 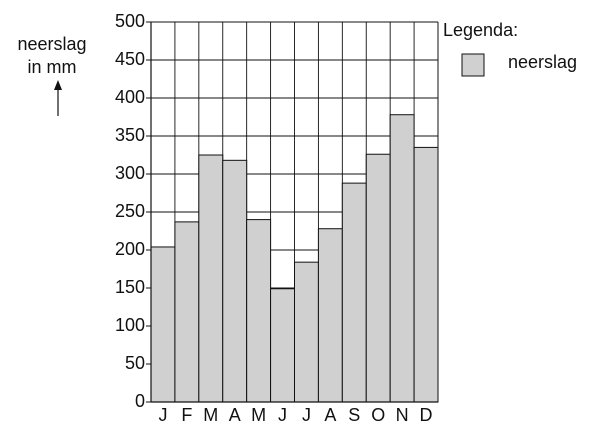 What do you see at coordinates (130, 325) in the screenshot?
I see `y-tick-label: 100` at bounding box center [130, 325].